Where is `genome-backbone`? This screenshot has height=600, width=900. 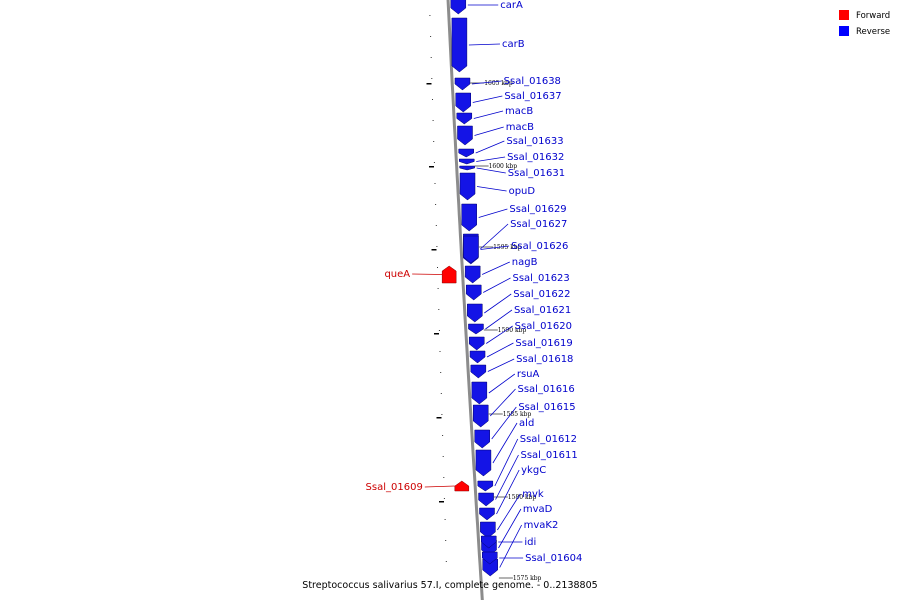
genome-backbone is located at coordinates (465, 300).